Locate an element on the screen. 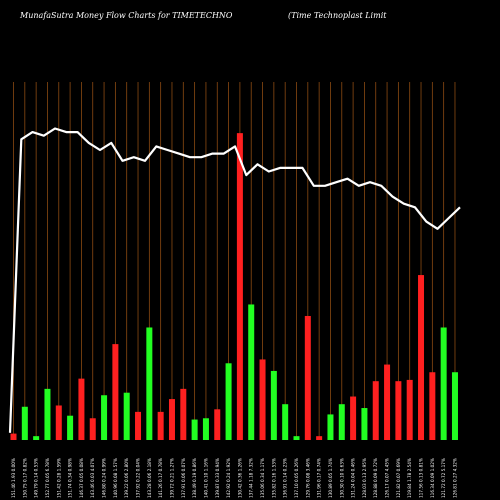  x-tick-label: 140.41 0.10 1.16% is located at coordinates (205, 478).